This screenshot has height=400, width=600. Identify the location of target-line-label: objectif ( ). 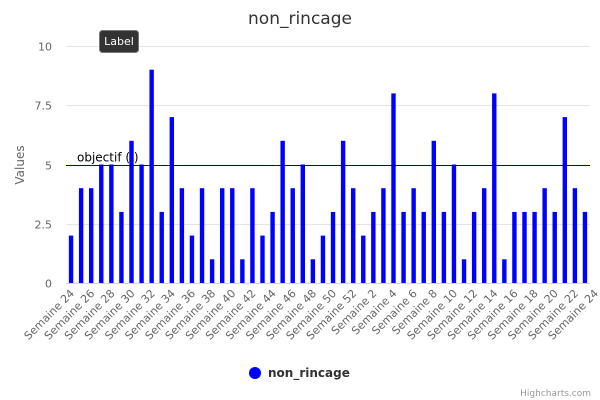
(108, 158).